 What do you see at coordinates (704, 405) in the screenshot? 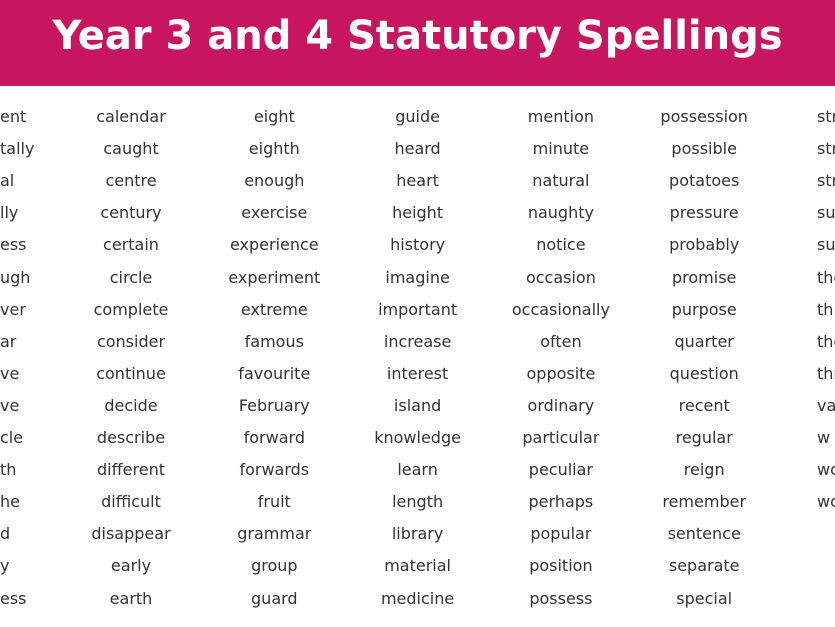
I see `spelling-word: recent` at bounding box center [704, 405].